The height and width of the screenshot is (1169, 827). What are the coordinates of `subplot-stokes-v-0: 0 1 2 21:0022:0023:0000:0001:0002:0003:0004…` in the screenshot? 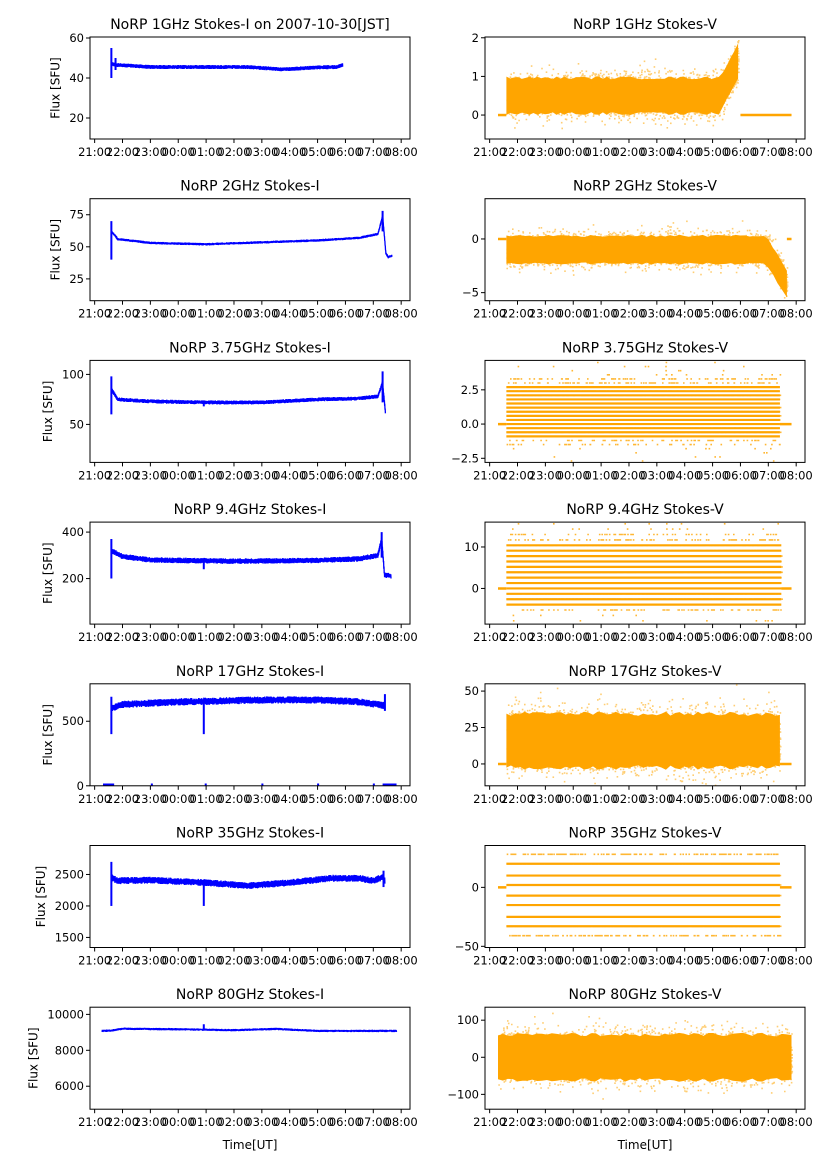 It's located at (642, 88).